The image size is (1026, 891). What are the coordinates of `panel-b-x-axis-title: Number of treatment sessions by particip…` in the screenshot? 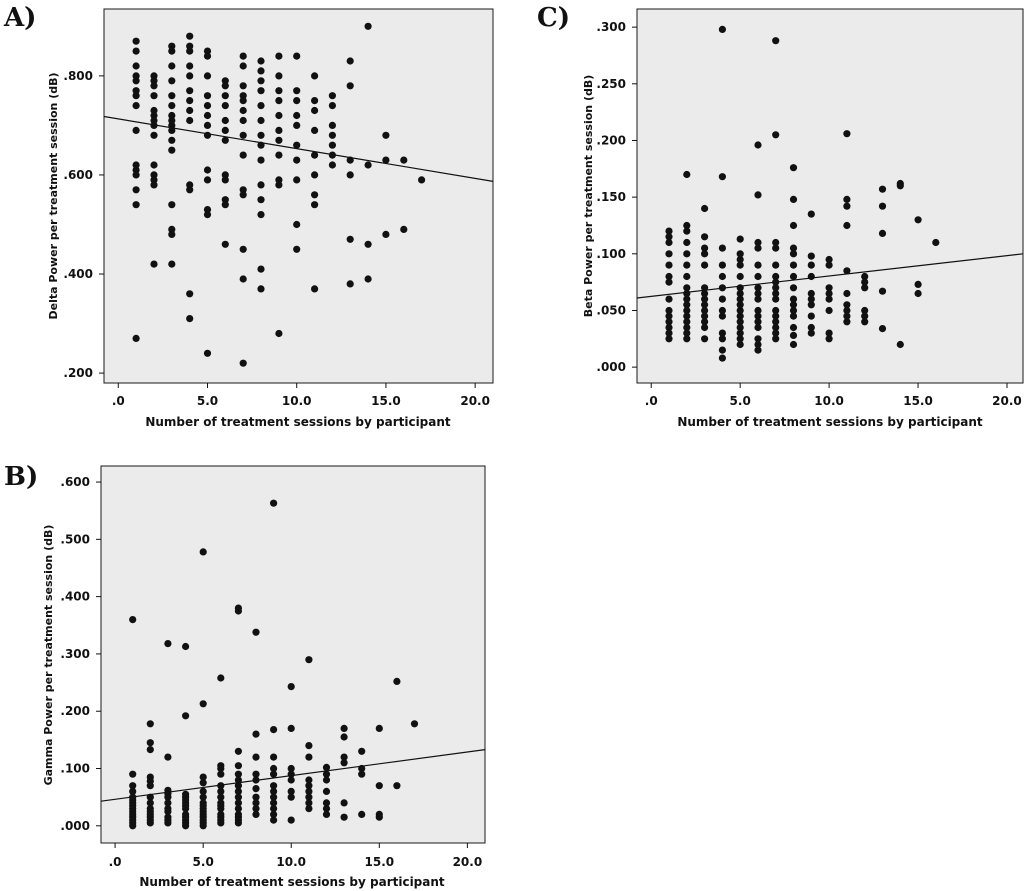 It's located at (292, 882).